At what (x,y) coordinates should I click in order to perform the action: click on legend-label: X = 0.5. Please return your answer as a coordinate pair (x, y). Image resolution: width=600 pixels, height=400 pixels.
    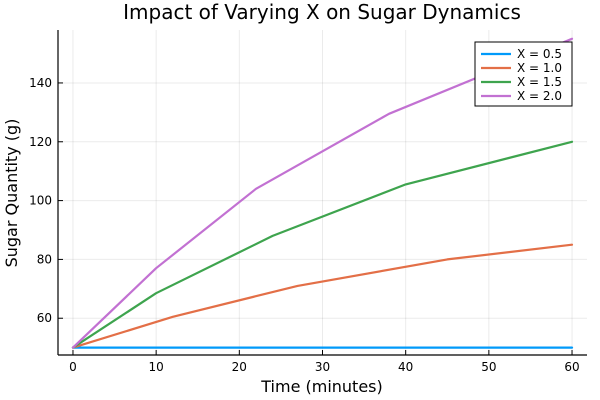
    Looking at the image, I should click on (539, 54).